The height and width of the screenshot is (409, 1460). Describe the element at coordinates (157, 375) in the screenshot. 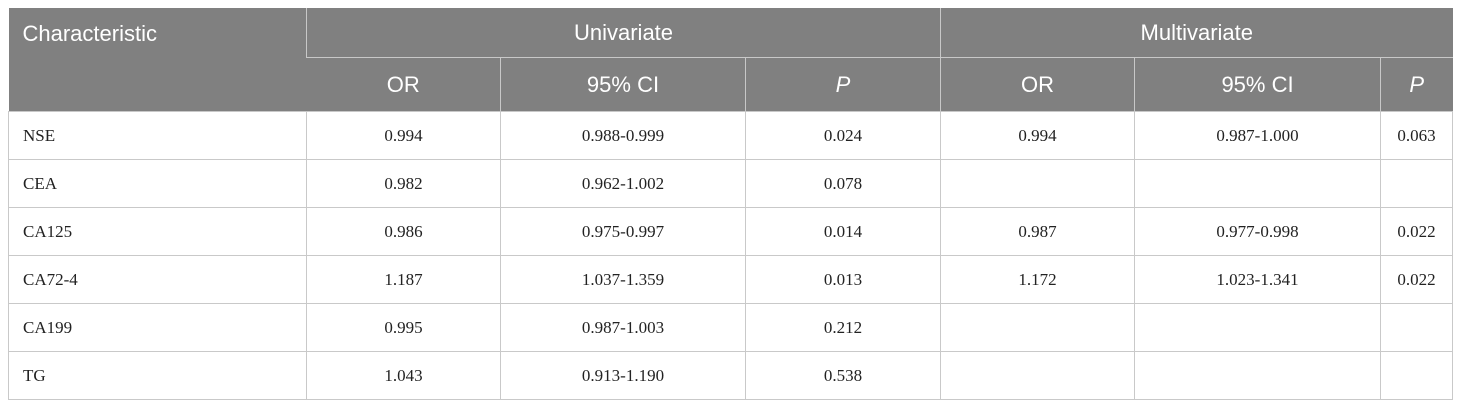

I see `characteristic-cell: TG` at that location.